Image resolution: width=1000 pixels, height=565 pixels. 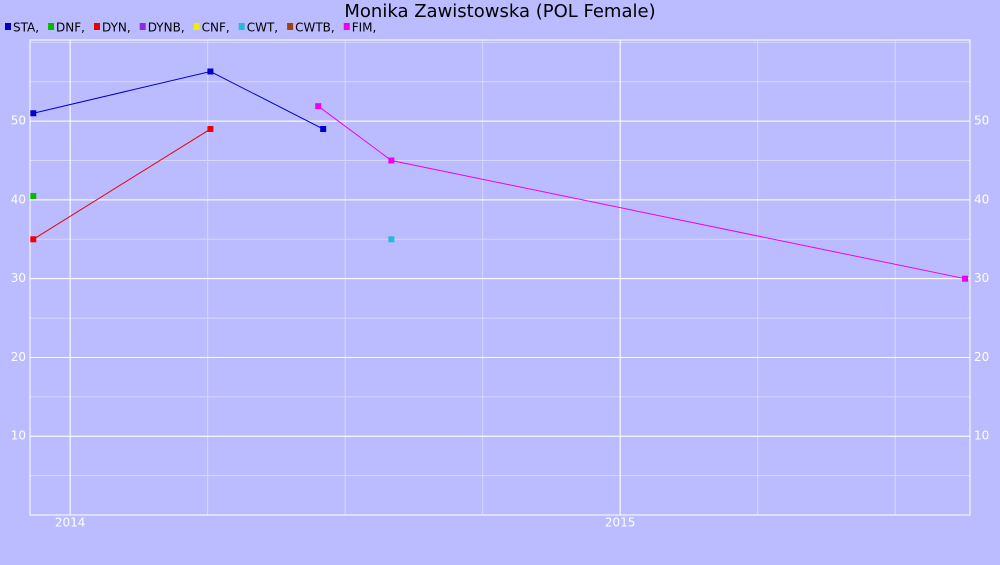 What do you see at coordinates (364, 28) in the screenshot?
I see `legend-label: FIM,` at bounding box center [364, 28].